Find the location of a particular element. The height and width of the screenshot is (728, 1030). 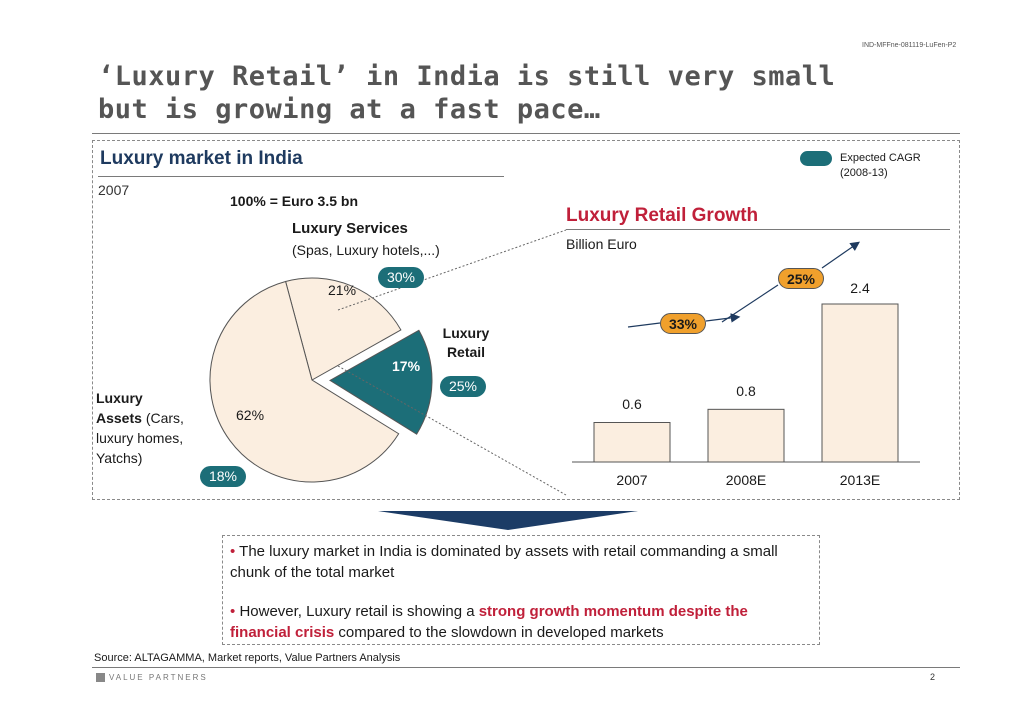

growth-badge-2008-2013: 25% is located at coordinates (801, 278).